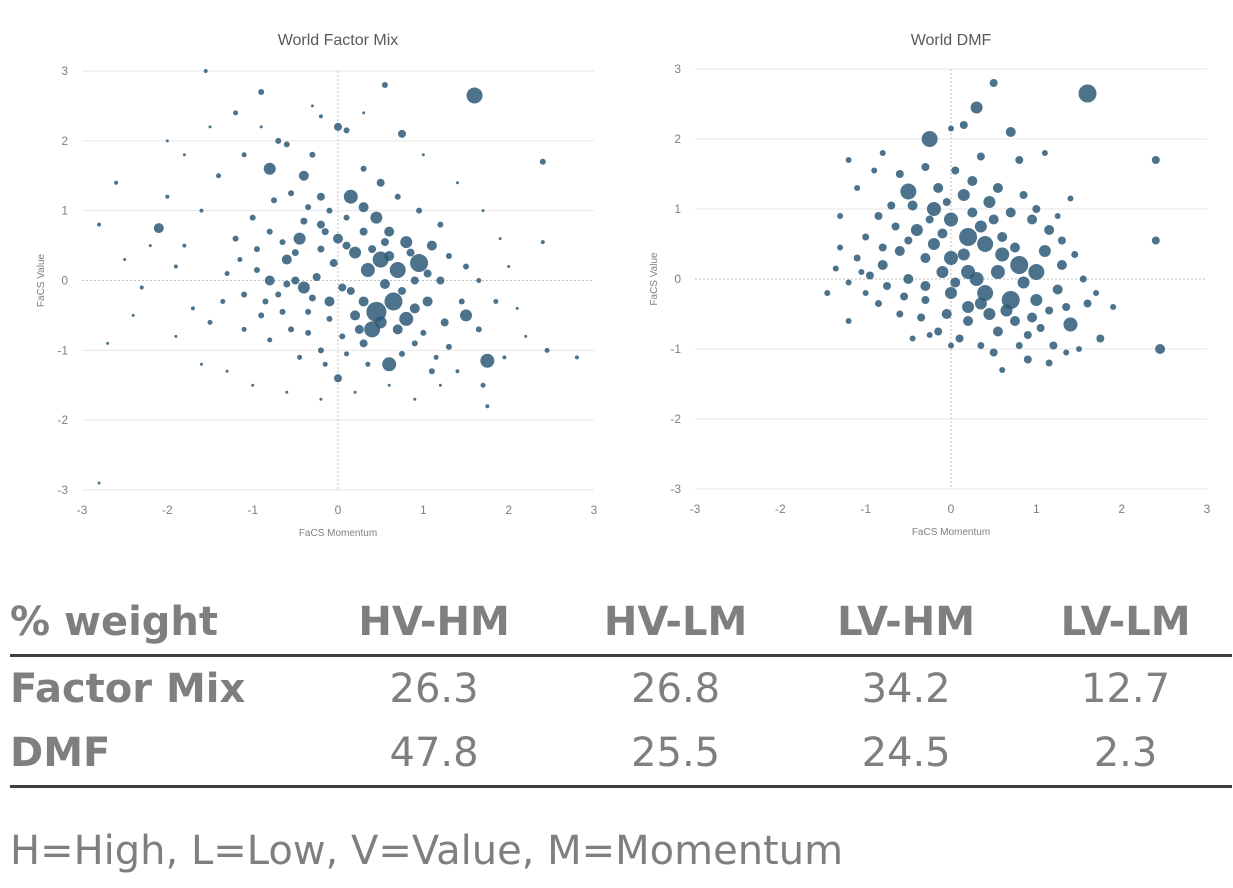  Describe the element at coordinates (695, 509) in the screenshot. I see `x-tick-label: -3` at that location.